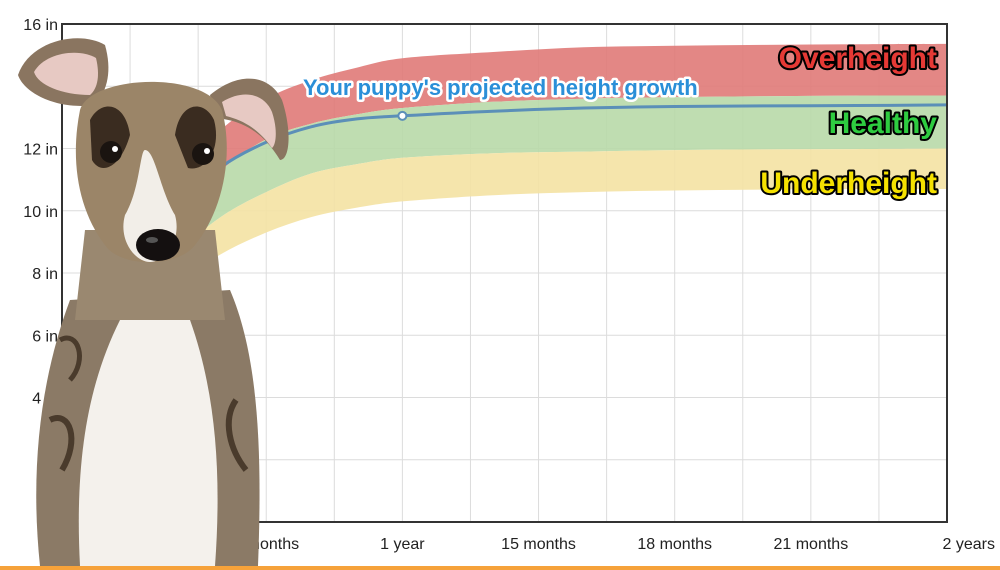  I want to click on band-labels: Overheight Healthy Underheight, so click(848, 121).